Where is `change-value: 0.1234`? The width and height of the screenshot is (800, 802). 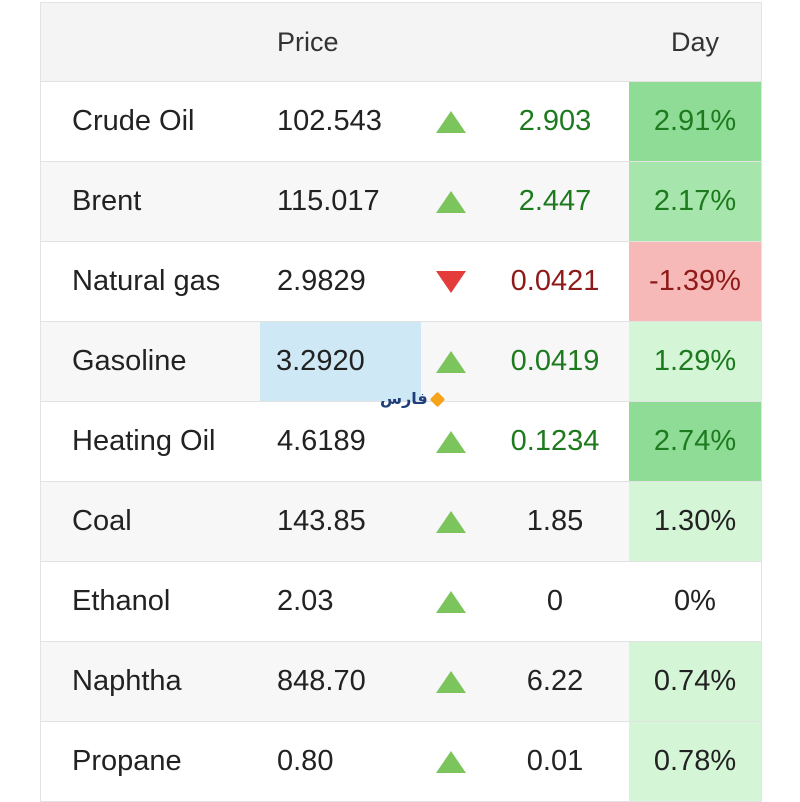 change-value: 0.1234 is located at coordinates (555, 441).